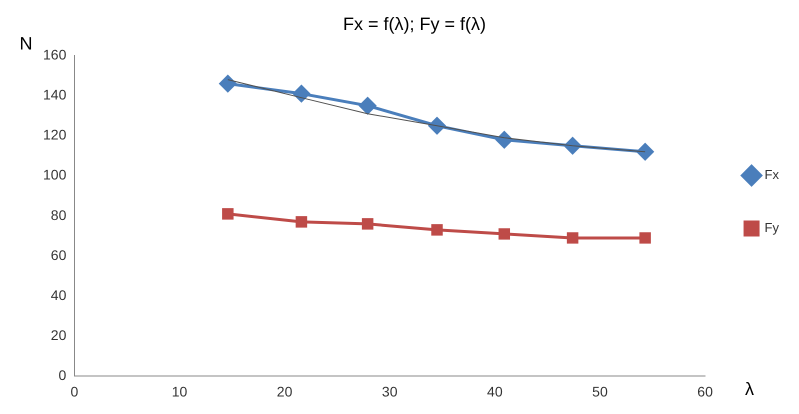 The height and width of the screenshot is (414, 799). Describe the element at coordinates (600, 391) in the screenshot. I see `x-tick-label: 50` at that location.